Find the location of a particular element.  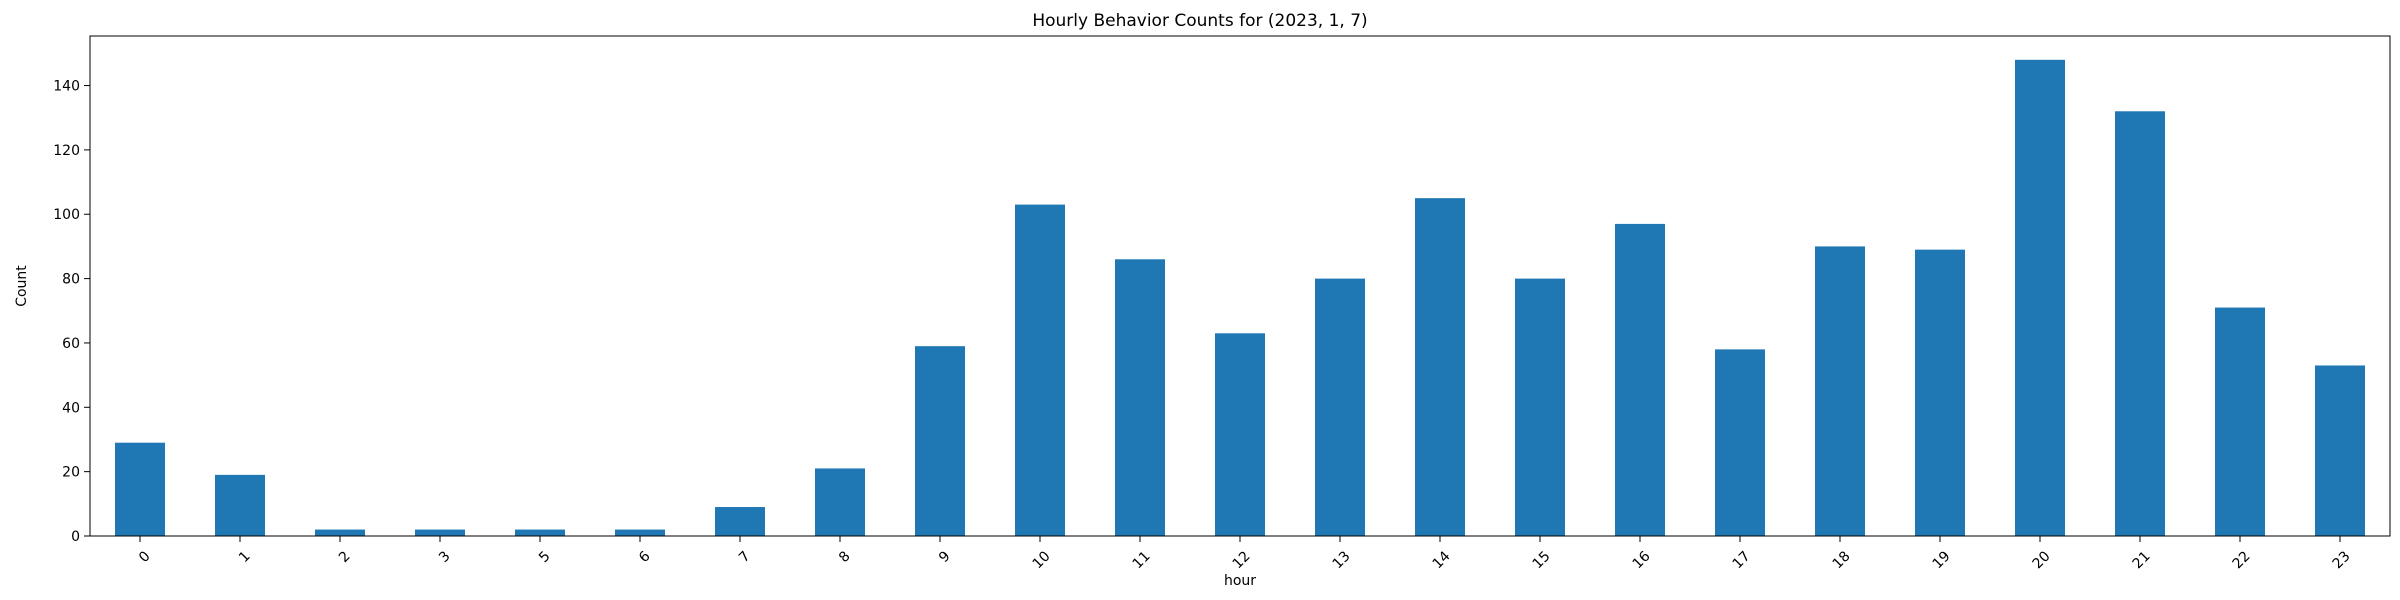

x-tick-label: 3 is located at coordinates (445, 557).